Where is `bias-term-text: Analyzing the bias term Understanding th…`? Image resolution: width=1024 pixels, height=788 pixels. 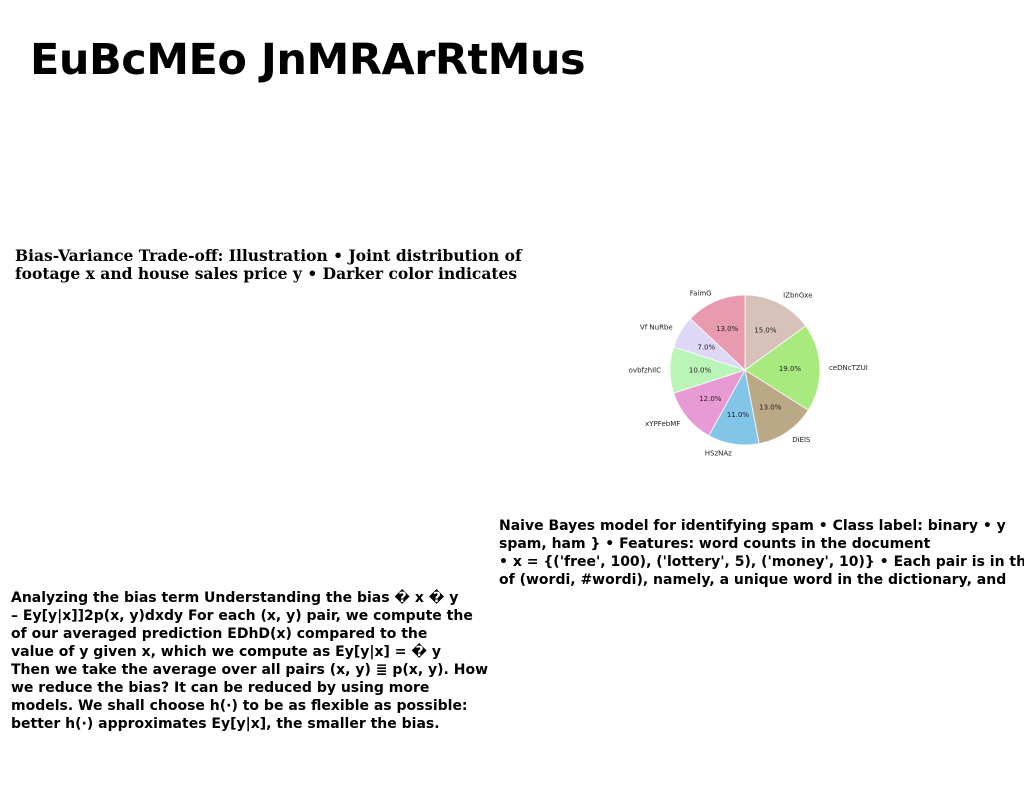
bias-term-text: Analyzing the bias term Understanding th… is located at coordinates (254, 661).